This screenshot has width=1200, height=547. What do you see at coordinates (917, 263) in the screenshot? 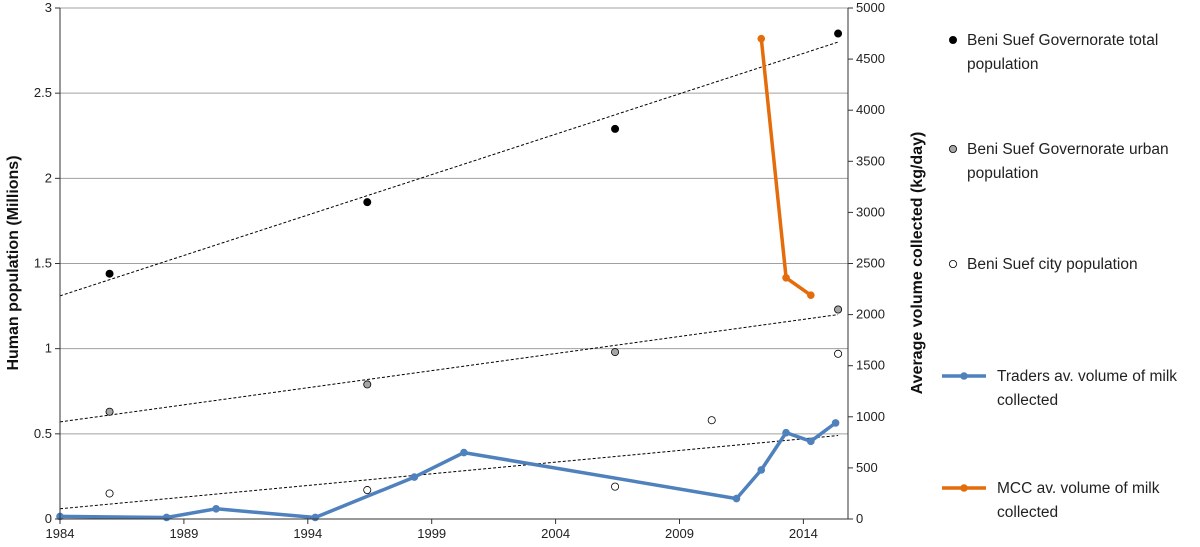
I see `y2-axis-title: Average volume collected (kg/day)` at bounding box center [917, 263].